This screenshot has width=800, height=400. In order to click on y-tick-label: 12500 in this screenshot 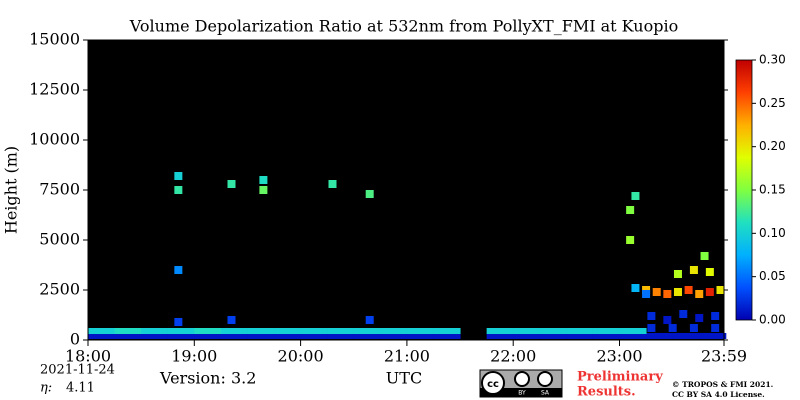, I will do `click(54, 89)`.